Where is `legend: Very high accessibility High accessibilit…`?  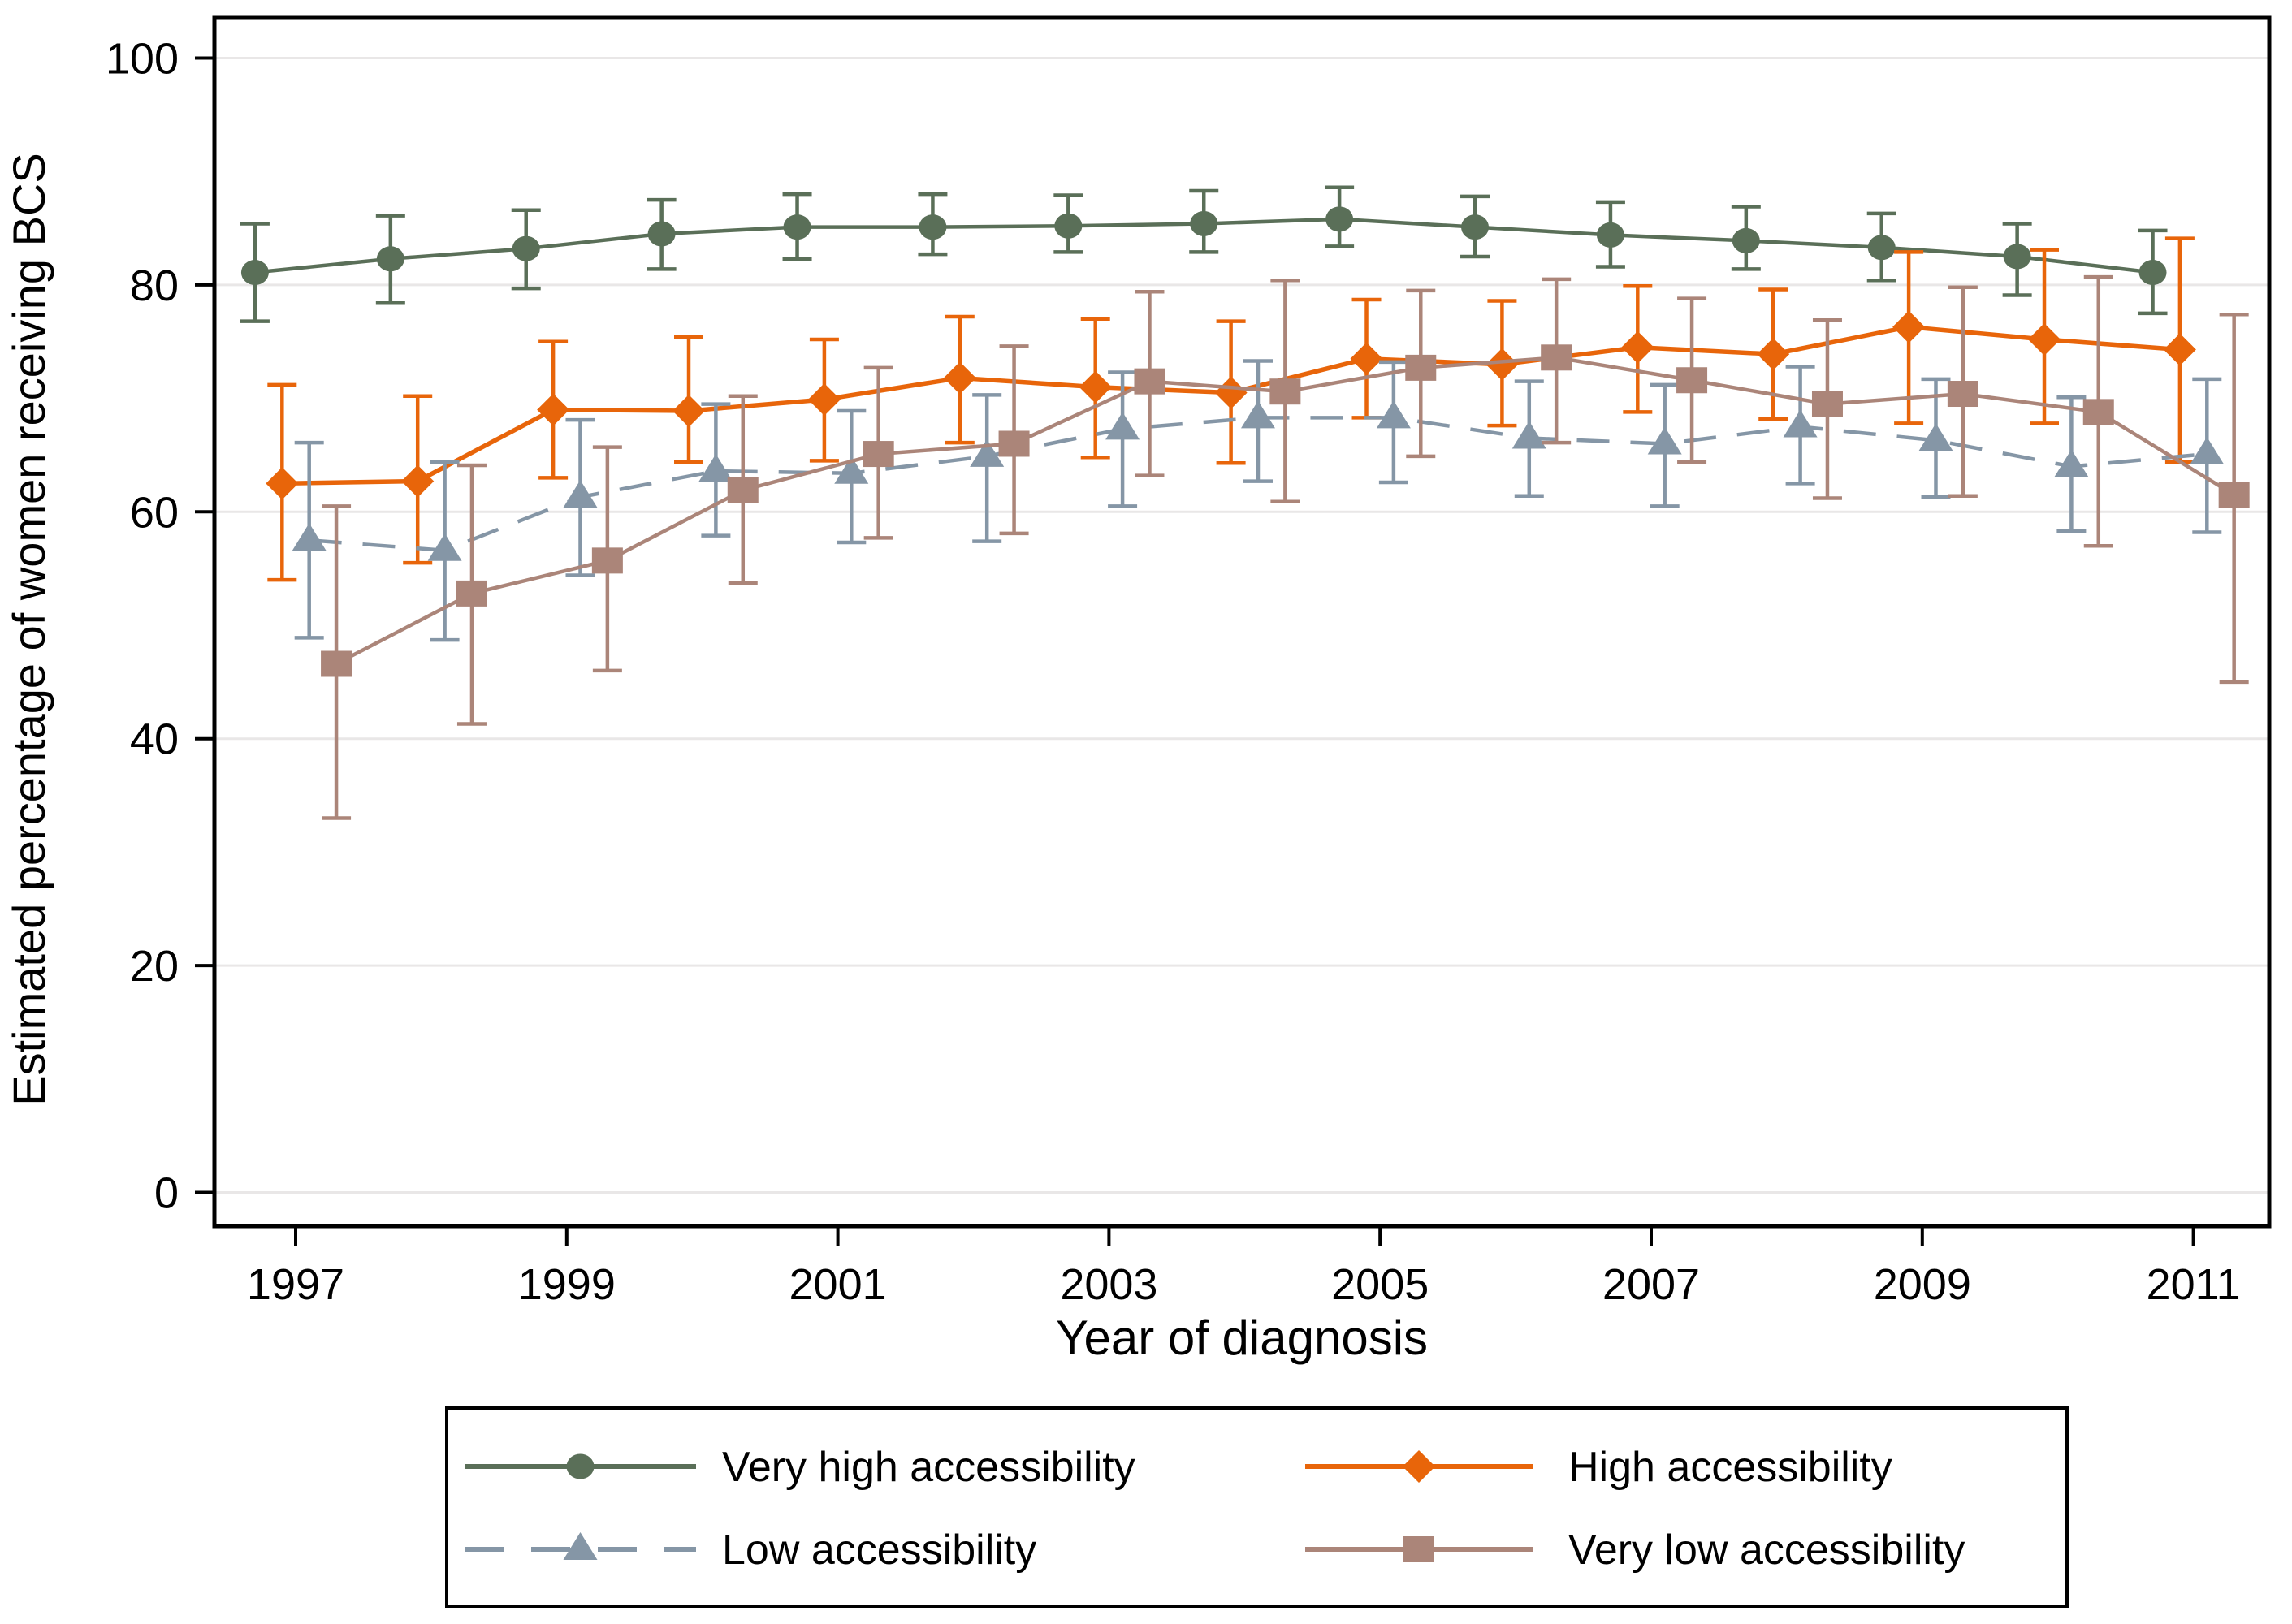
legend: Very high accessibility High accessibilit… is located at coordinates (1257, 1507).